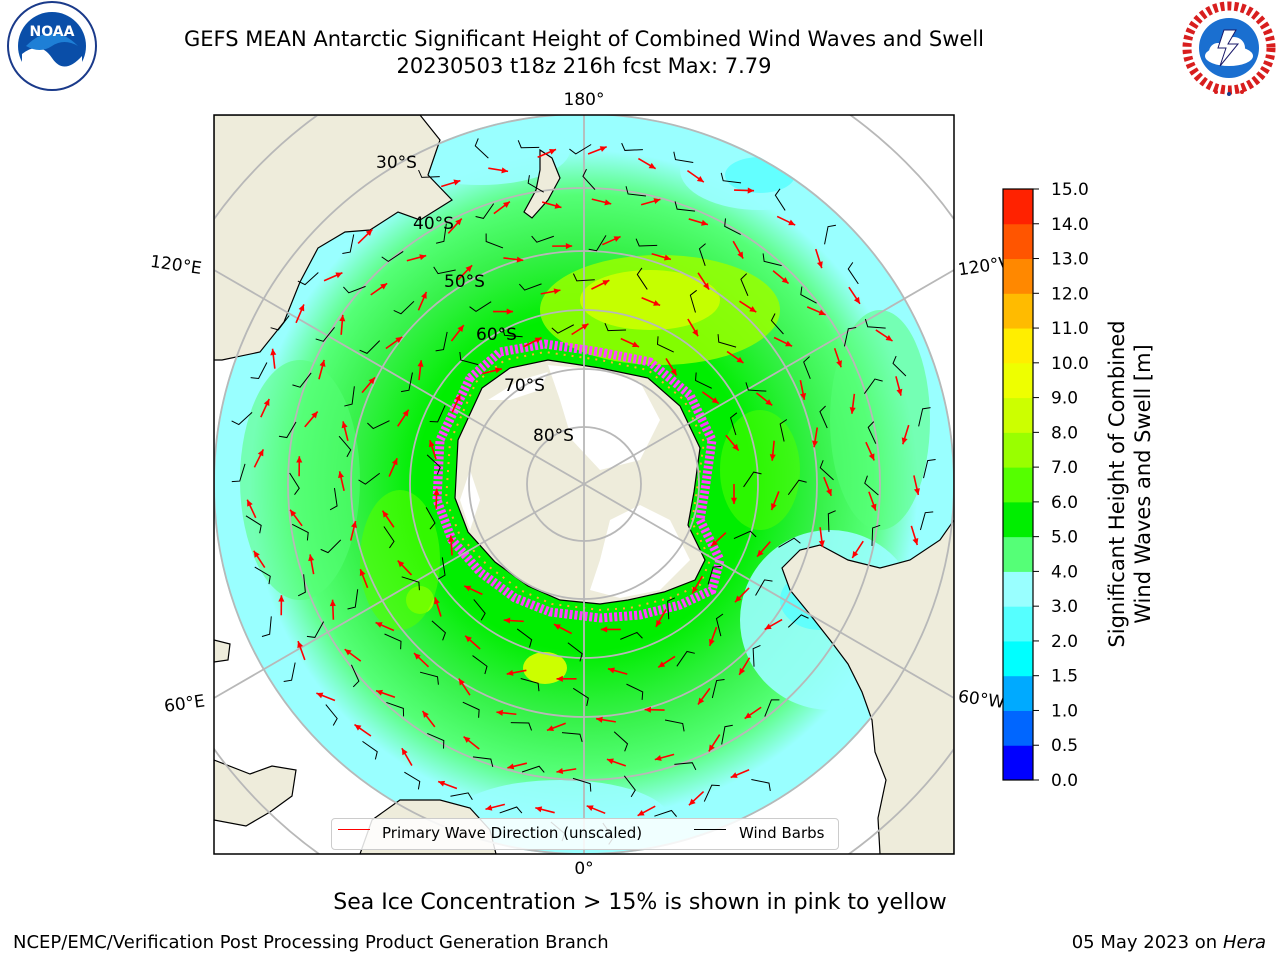 This screenshot has width=1280, height=960. What do you see at coordinates (553, 436) in the screenshot?
I see `lat-label-80: 80°S` at bounding box center [553, 436].